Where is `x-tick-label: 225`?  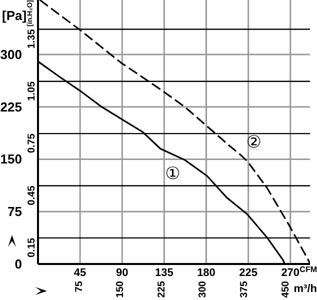 x-tick-label: 225 is located at coordinates (248, 272).